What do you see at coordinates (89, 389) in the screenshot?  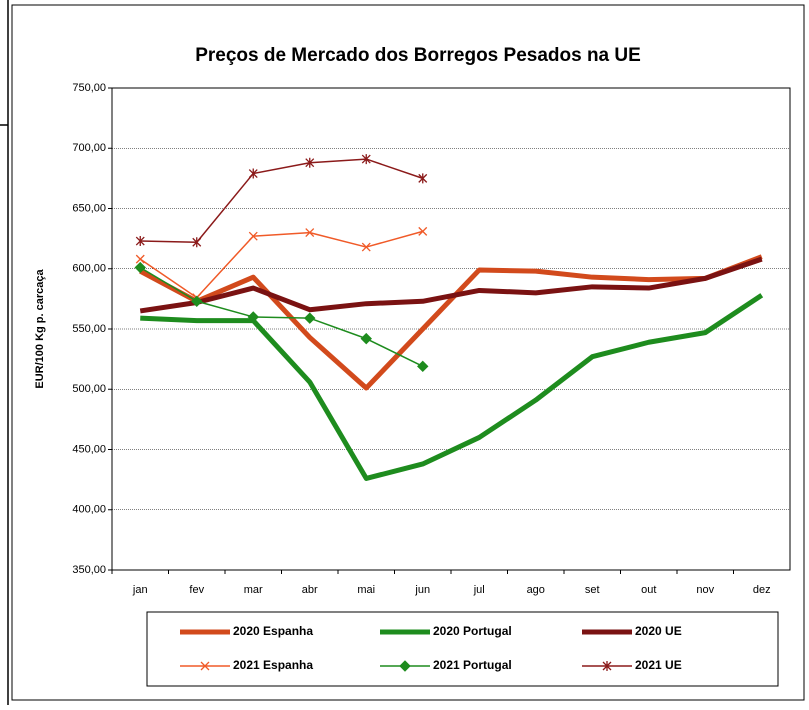 I see `y-tick-label: 500,00` at bounding box center [89, 389].